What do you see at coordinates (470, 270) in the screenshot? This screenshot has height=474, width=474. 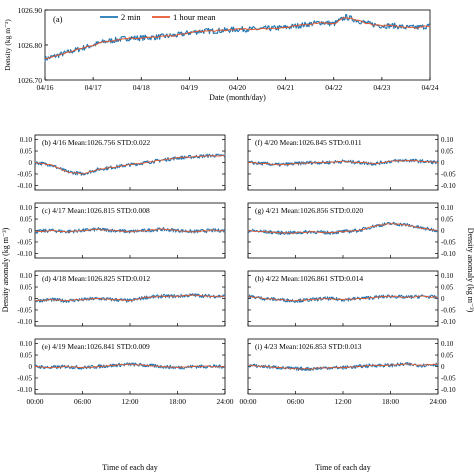 I see `y-axis-label-right: Density anomaly (kg m⁻³)` at bounding box center [470, 270].